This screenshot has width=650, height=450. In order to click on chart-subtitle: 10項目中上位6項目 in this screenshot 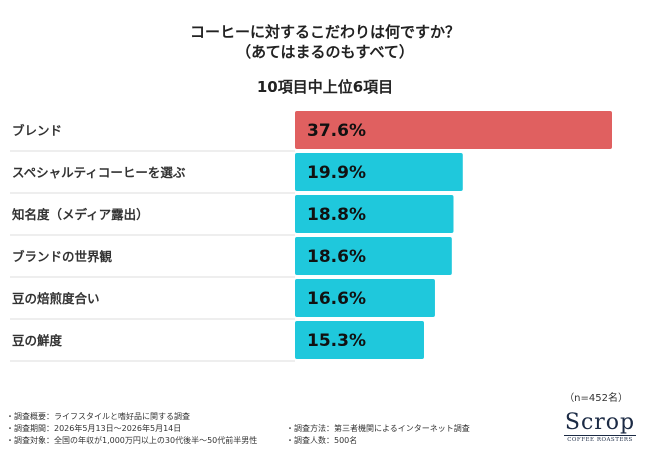, I will do `click(325, 87)`.